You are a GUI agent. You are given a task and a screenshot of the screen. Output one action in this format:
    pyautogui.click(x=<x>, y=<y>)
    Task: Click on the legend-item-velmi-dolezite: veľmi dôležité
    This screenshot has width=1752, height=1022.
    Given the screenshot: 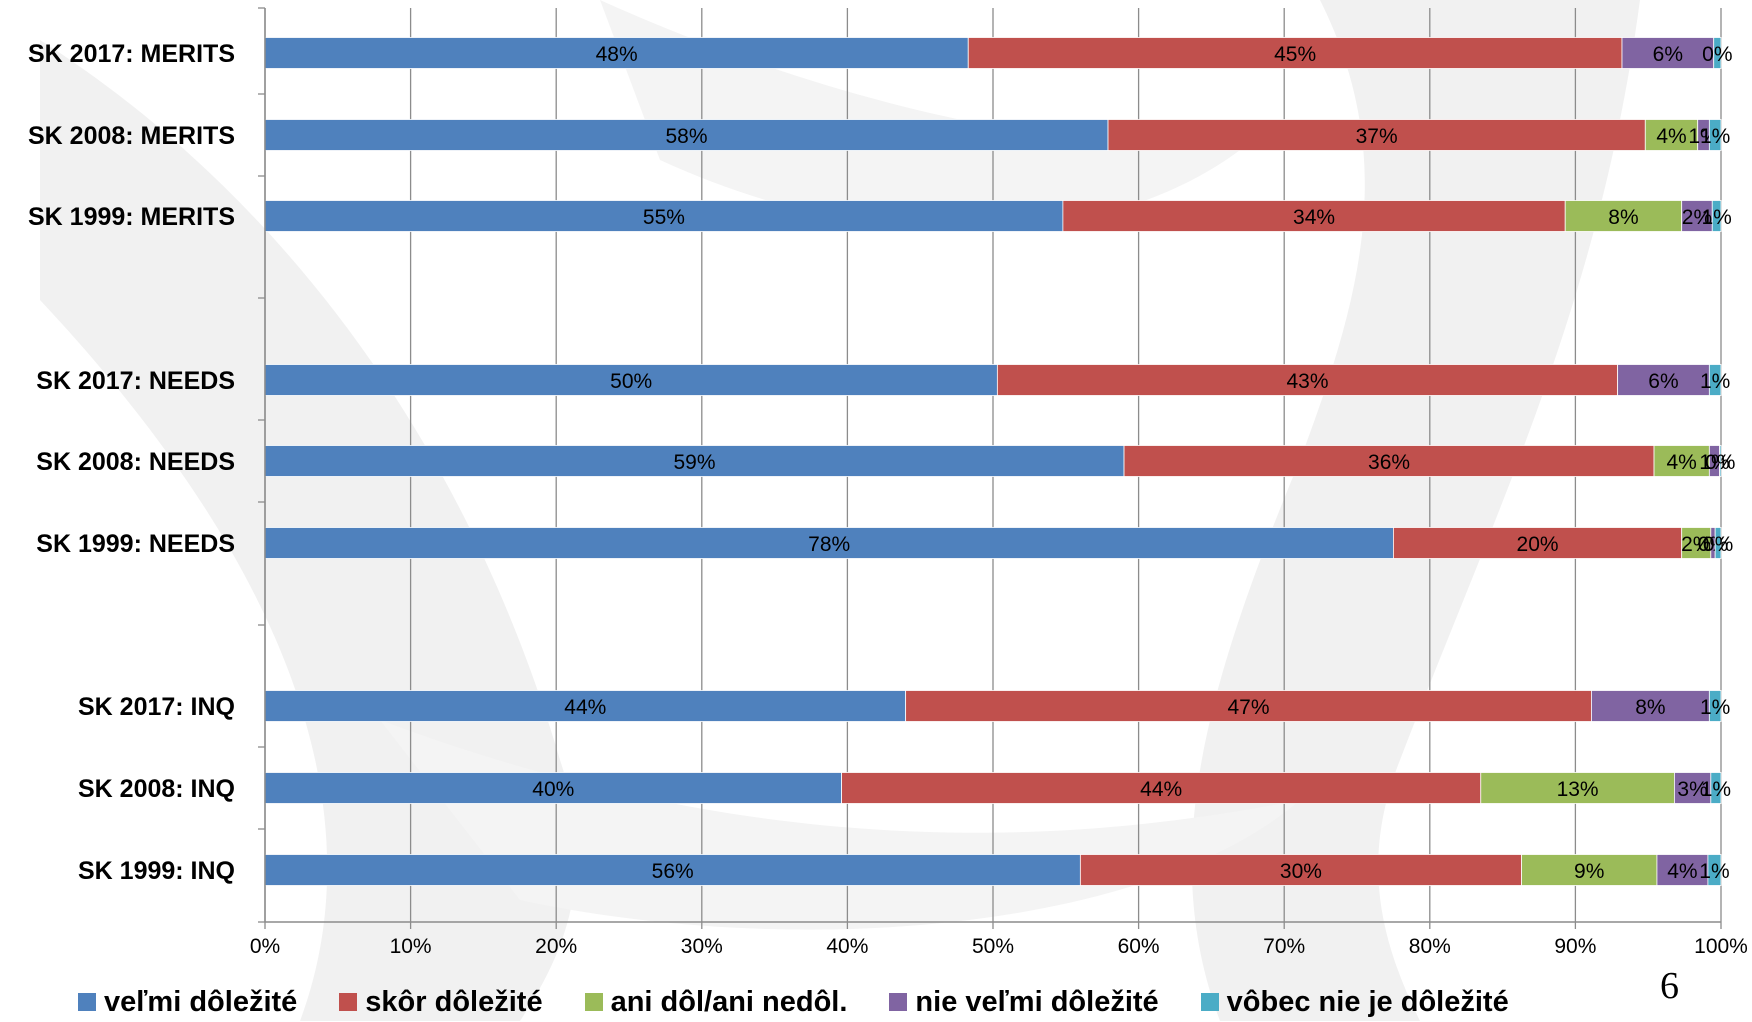 What is the action you would take?
    pyautogui.click(x=187, y=1002)
    